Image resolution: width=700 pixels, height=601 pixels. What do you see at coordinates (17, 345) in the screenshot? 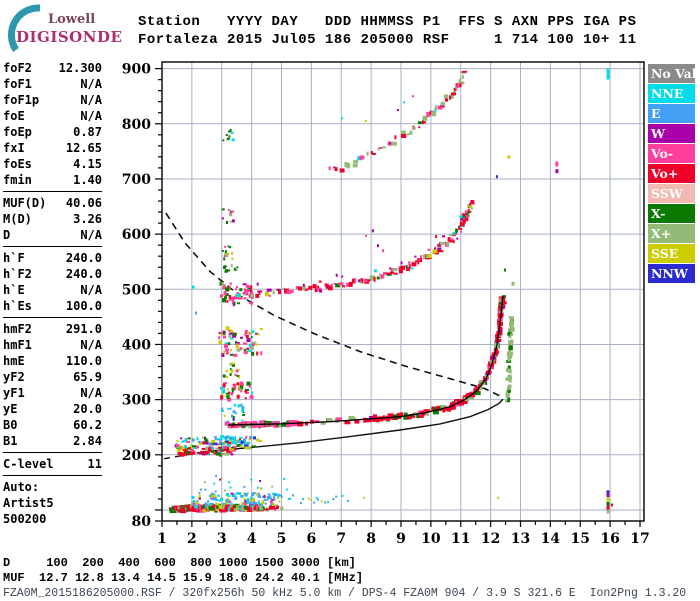
I see `param-label: hmF1` at bounding box center [17, 345].